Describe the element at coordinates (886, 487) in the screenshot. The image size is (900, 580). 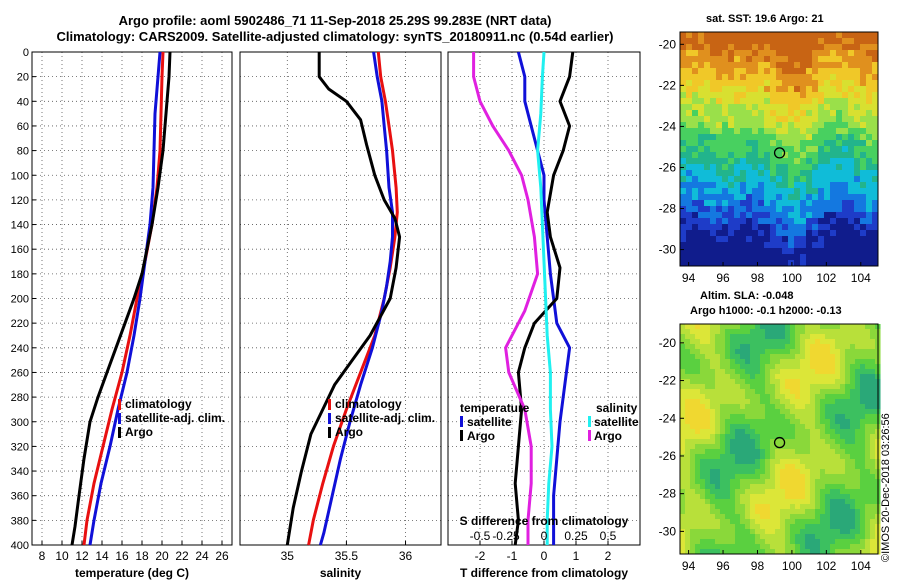
I see `imos-credit: ©IMOS 20-Dec-2018 03:26:56` at that location.